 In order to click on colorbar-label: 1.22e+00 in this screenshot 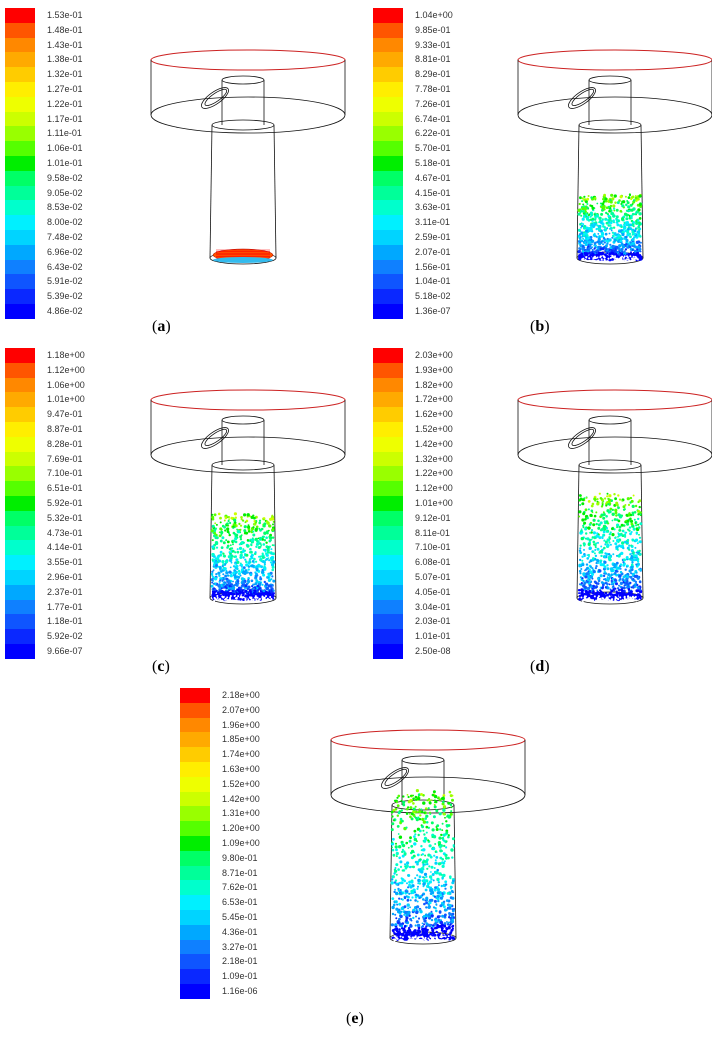, I will do `click(434, 473)`.